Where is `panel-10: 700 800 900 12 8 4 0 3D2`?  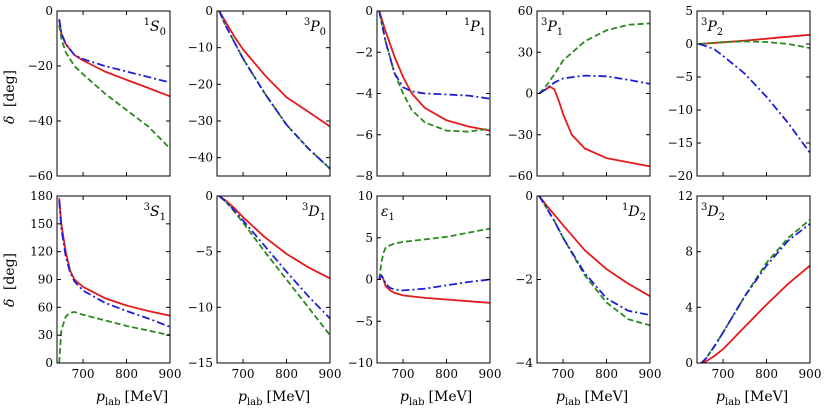
panel-10: 700 800 900 12 8 4 0 3D2 is located at coordinates (750, 285).